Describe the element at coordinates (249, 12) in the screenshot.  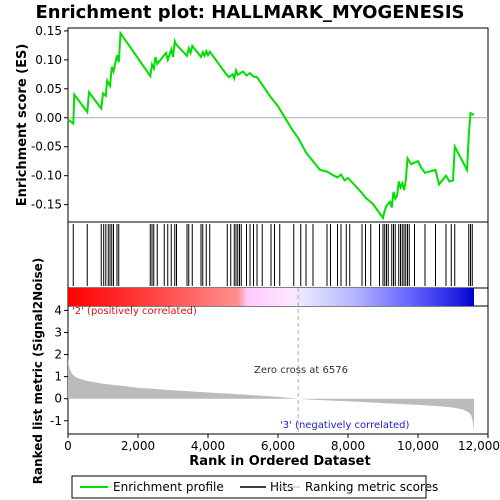
I see `chart-title: Enrichment plot: HALLMARK_MYOGENESIS` at that location.